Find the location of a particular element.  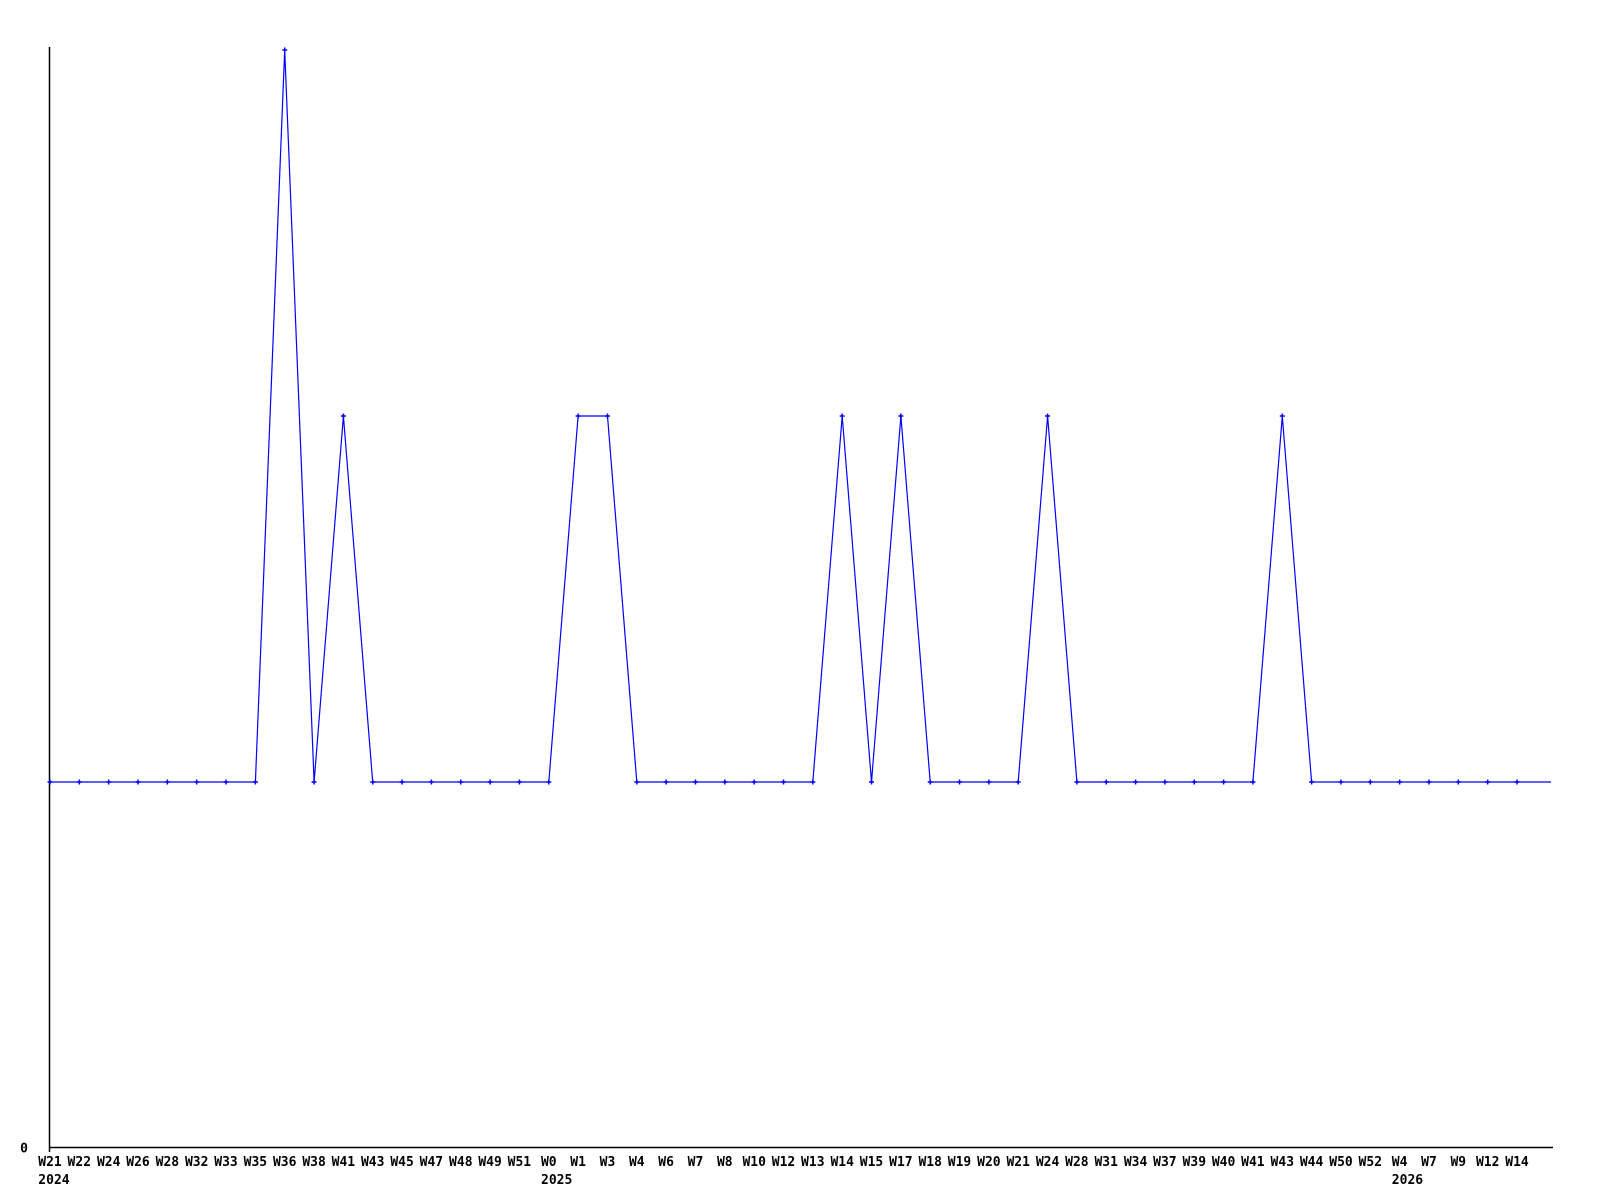

x-tick-label: W35 is located at coordinates (255, 1162).